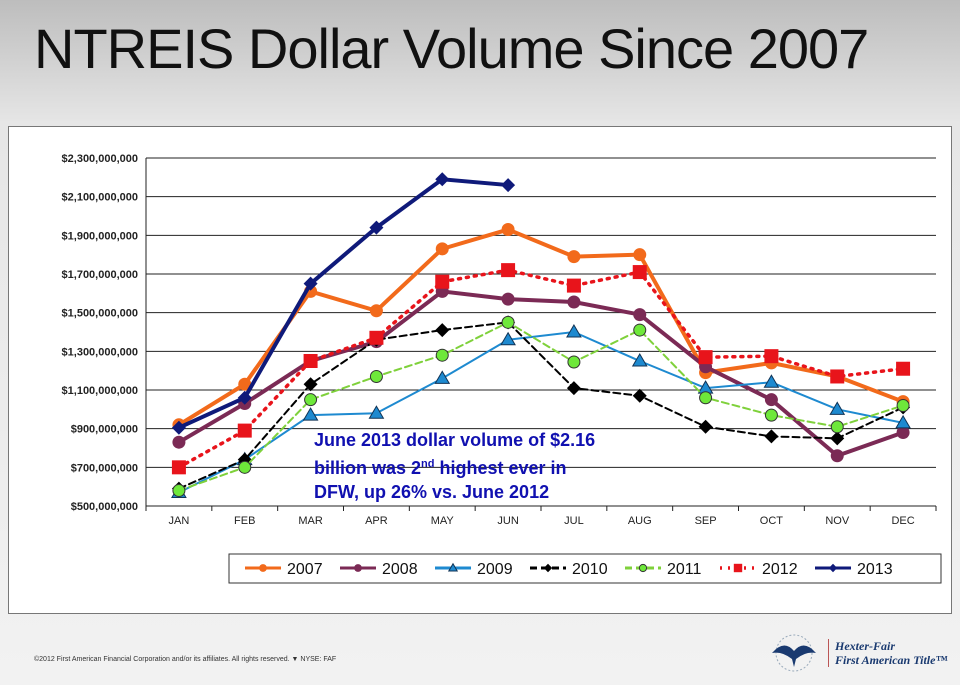  Describe the element at coordinates (574, 521) in the screenshot. I see `x-tick-label: JUL` at that location.